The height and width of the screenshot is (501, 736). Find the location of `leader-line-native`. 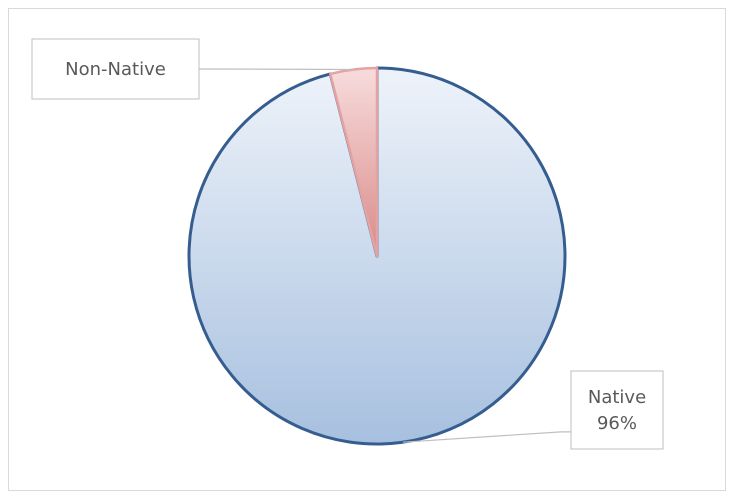

leader-line-native is located at coordinates (487, 437).